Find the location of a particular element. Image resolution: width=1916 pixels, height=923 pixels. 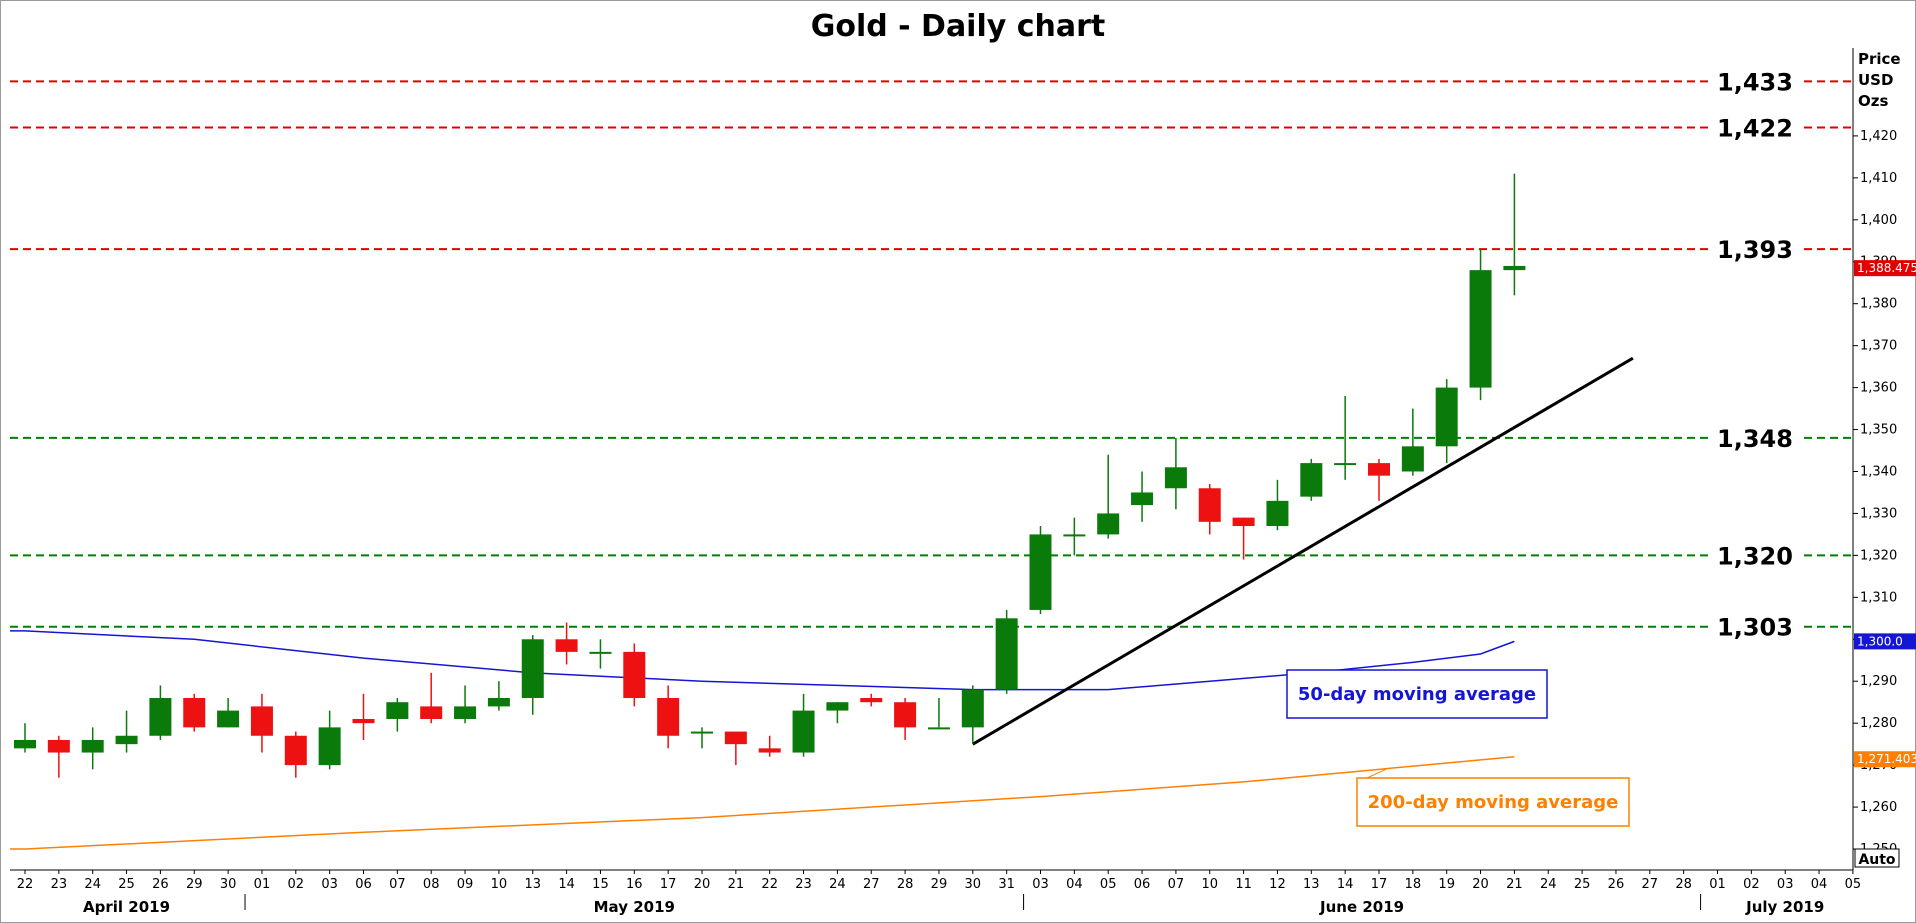

y-tick-label: 1,410 is located at coordinates (1878, 178).